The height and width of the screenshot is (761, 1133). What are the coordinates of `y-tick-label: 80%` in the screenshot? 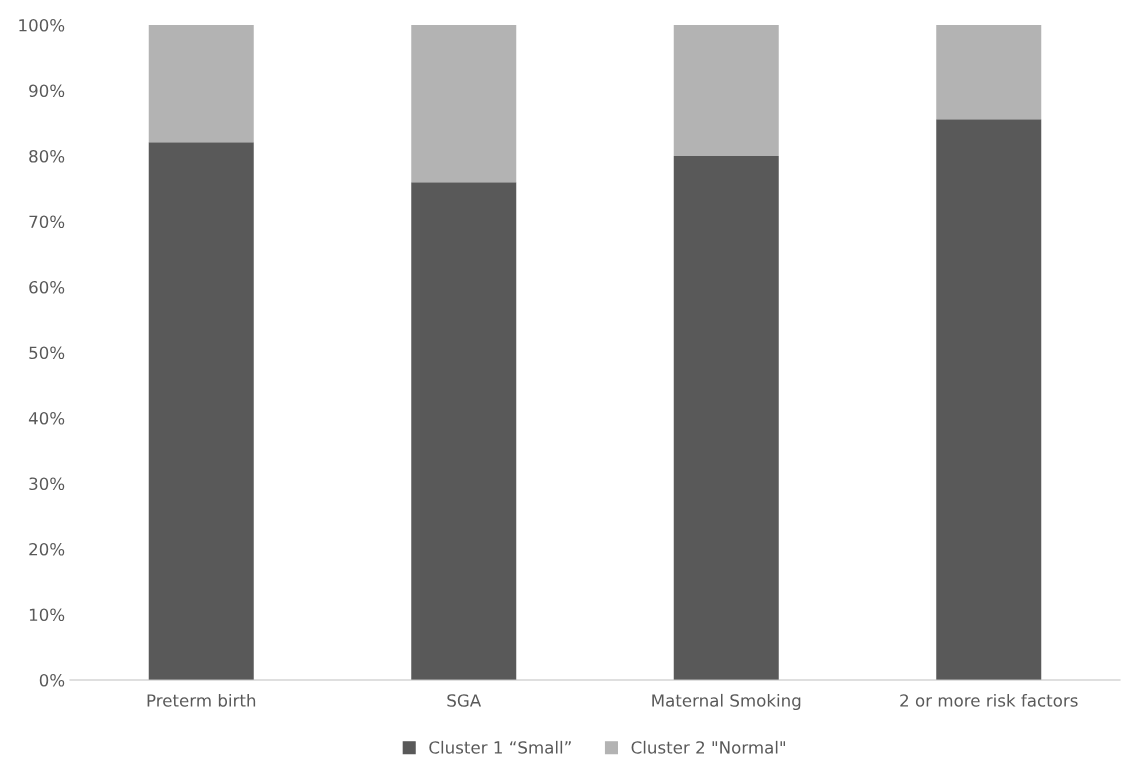 It's located at (47, 156).